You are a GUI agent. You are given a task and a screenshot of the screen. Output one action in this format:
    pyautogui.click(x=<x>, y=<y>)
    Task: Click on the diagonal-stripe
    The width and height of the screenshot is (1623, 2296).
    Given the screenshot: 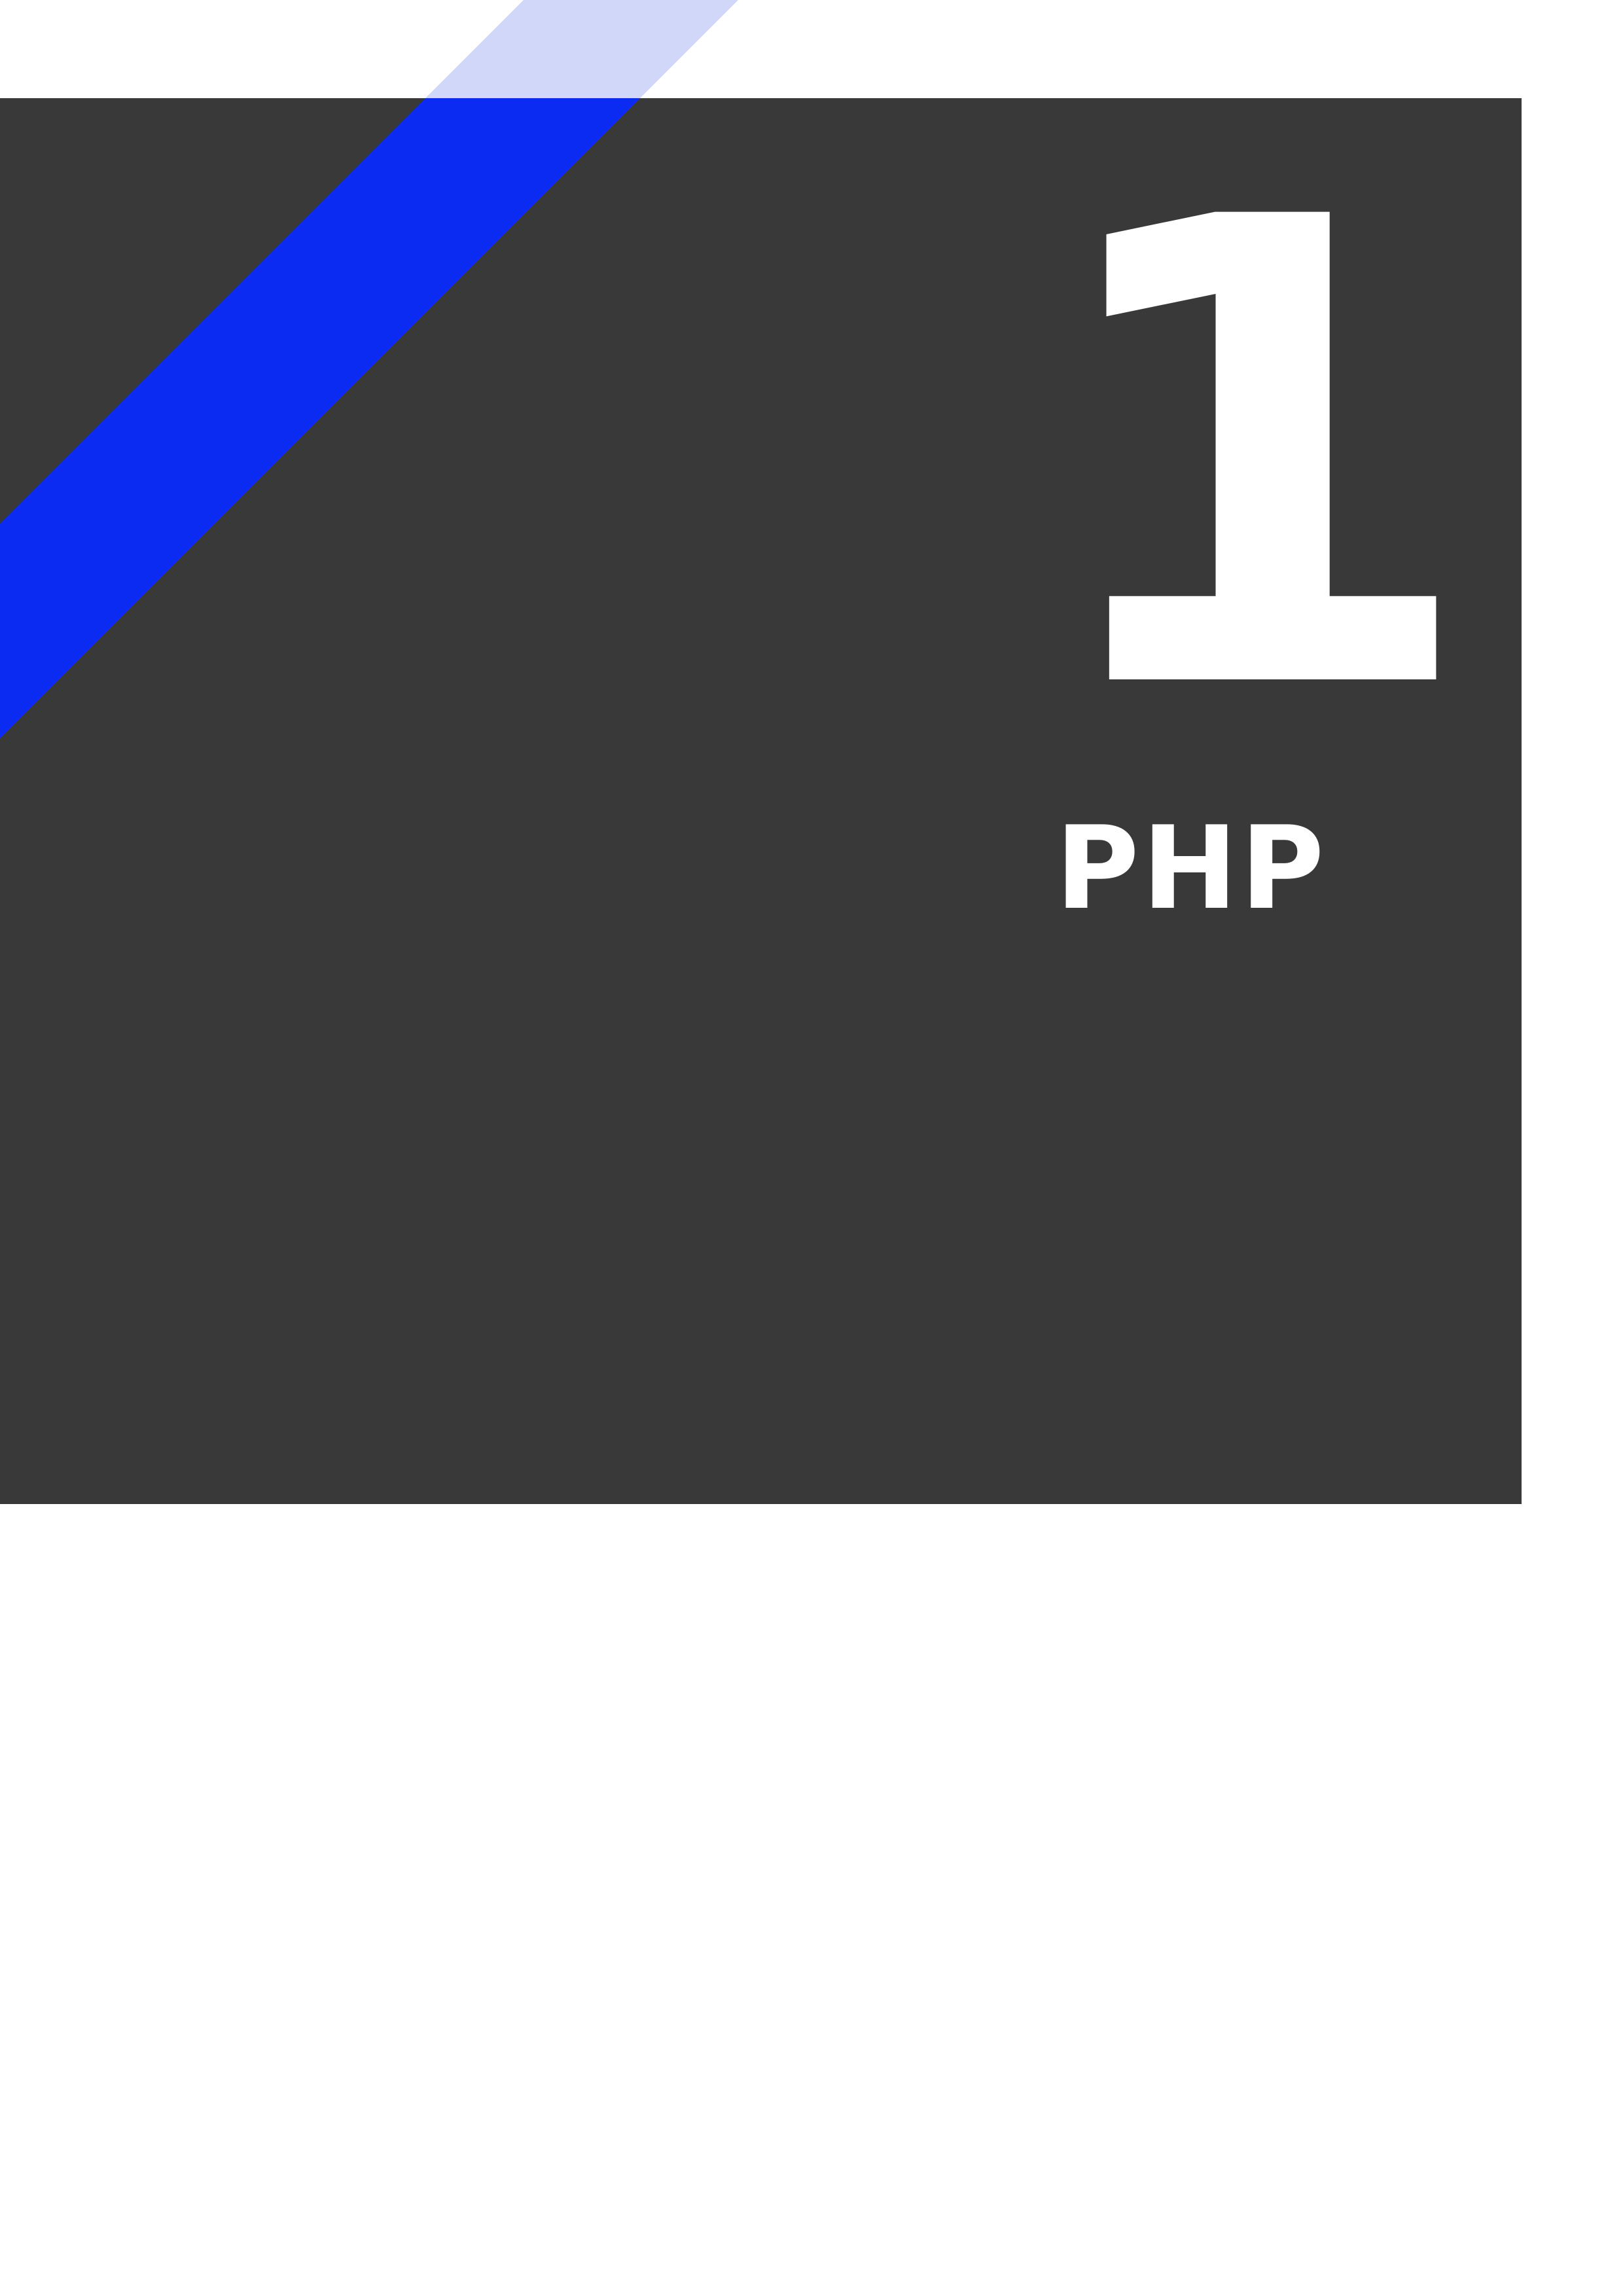 What is the action you would take?
    pyautogui.click(x=320, y=418)
    